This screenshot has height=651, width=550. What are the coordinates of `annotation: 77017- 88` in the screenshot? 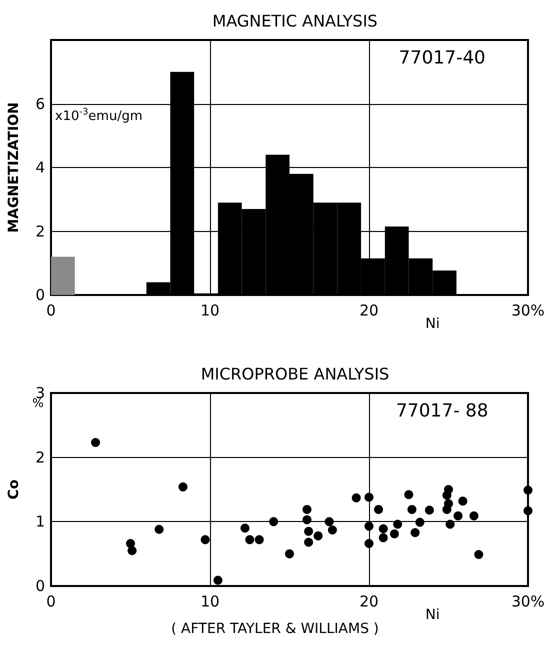 It's located at (442, 411).